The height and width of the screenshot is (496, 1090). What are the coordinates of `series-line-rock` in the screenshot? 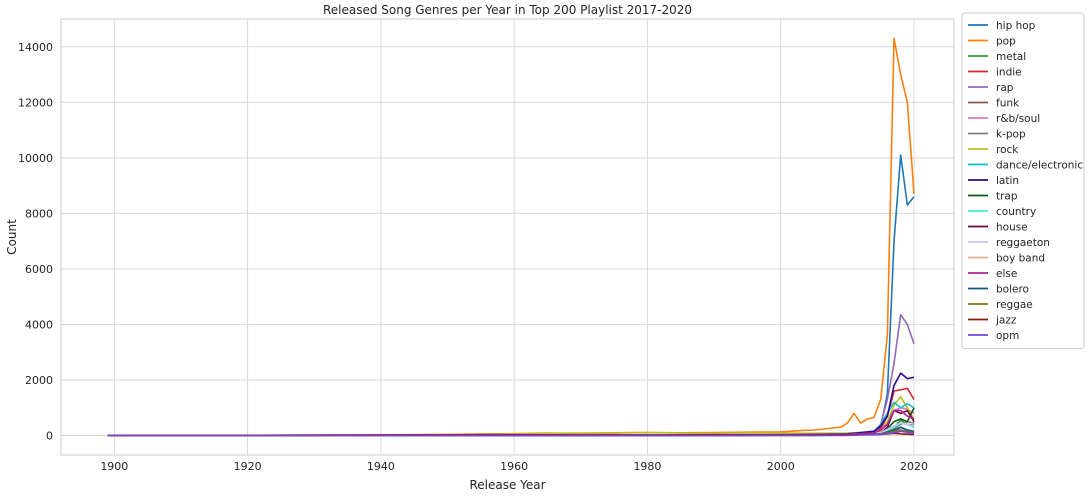 It's located at (511, 416).